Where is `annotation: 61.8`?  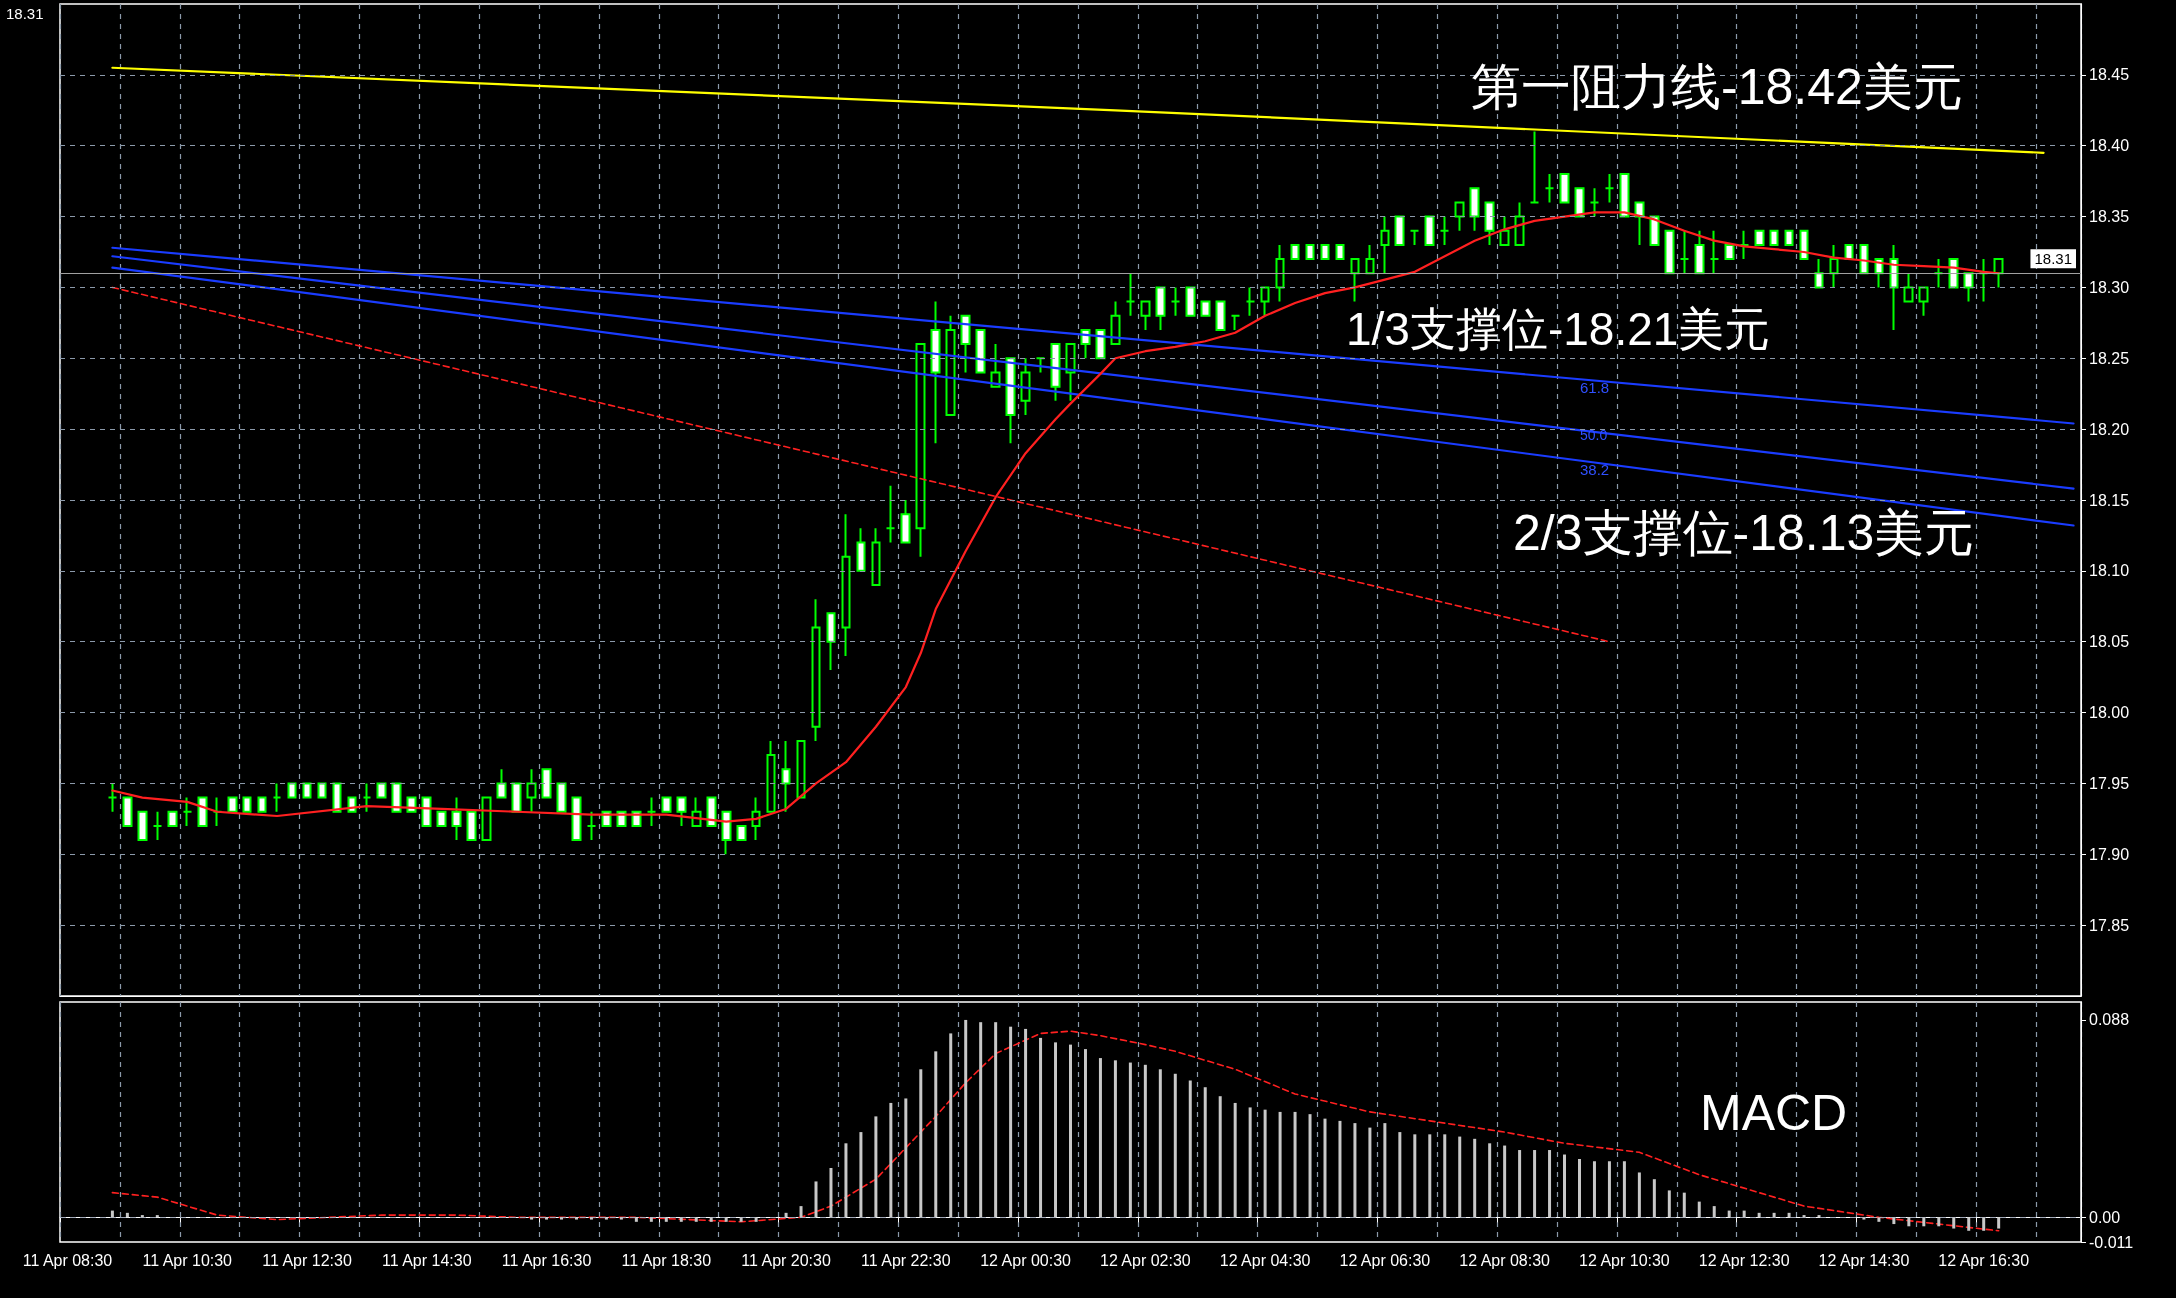
annotation: 61.8 is located at coordinates (1595, 387).